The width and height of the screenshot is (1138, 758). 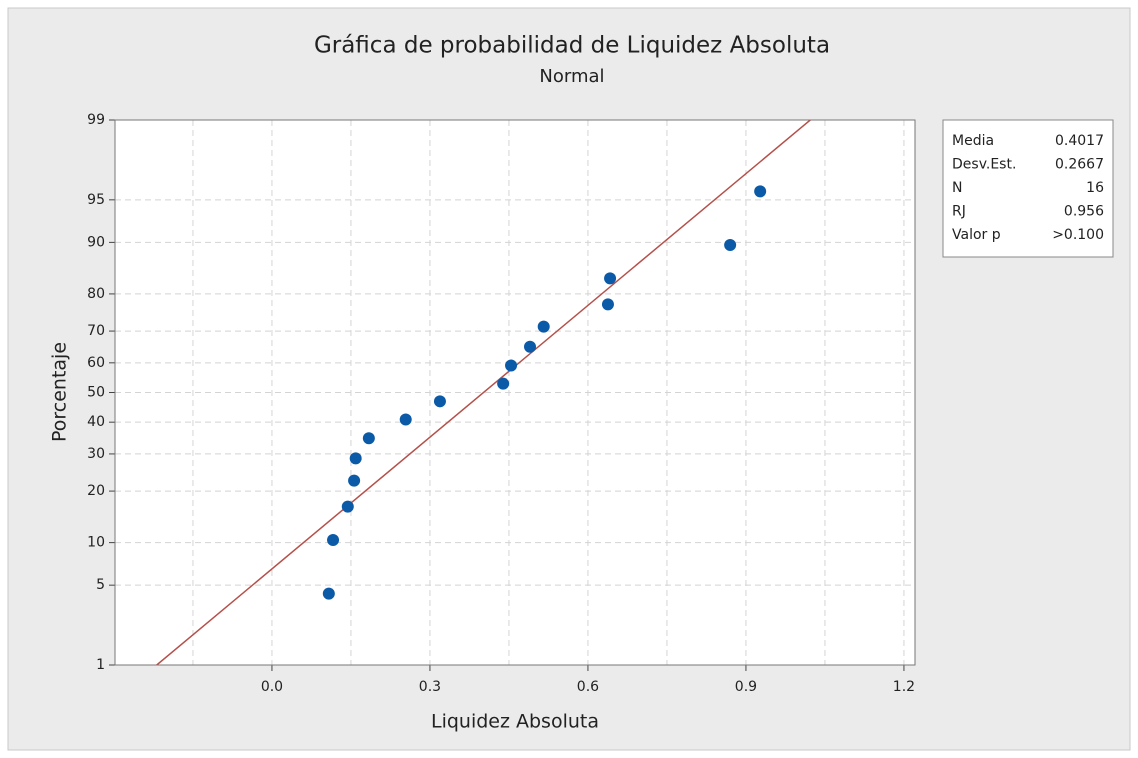 I want to click on y-tick-label: 20, so click(x=96, y=491).